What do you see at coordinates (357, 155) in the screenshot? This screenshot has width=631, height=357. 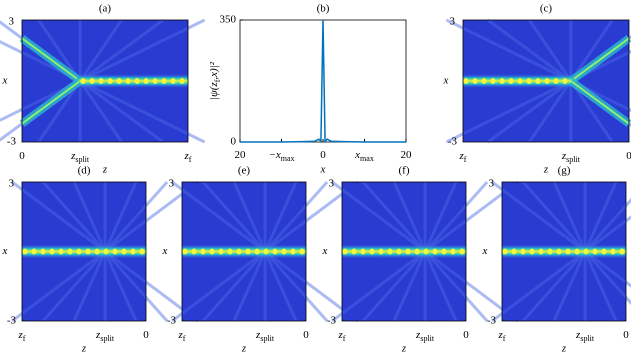 I see `x-tick-label-text: x` at bounding box center [357, 155].